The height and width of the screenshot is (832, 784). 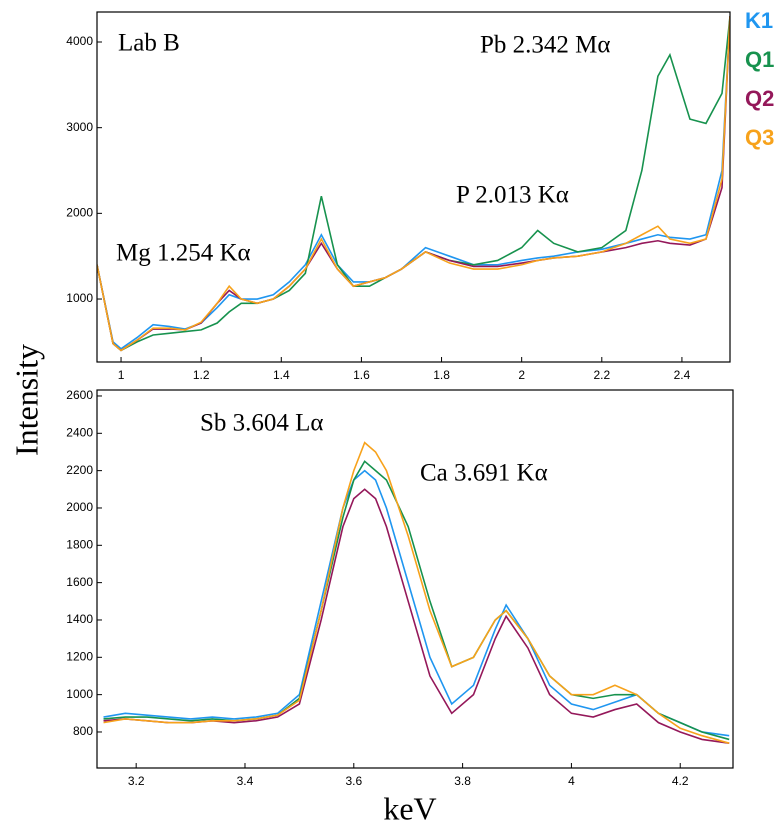 What do you see at coordinates (79, 582) in the screenshot?
I see `y-tick-label: 1600` at bounding box center [79, 582].